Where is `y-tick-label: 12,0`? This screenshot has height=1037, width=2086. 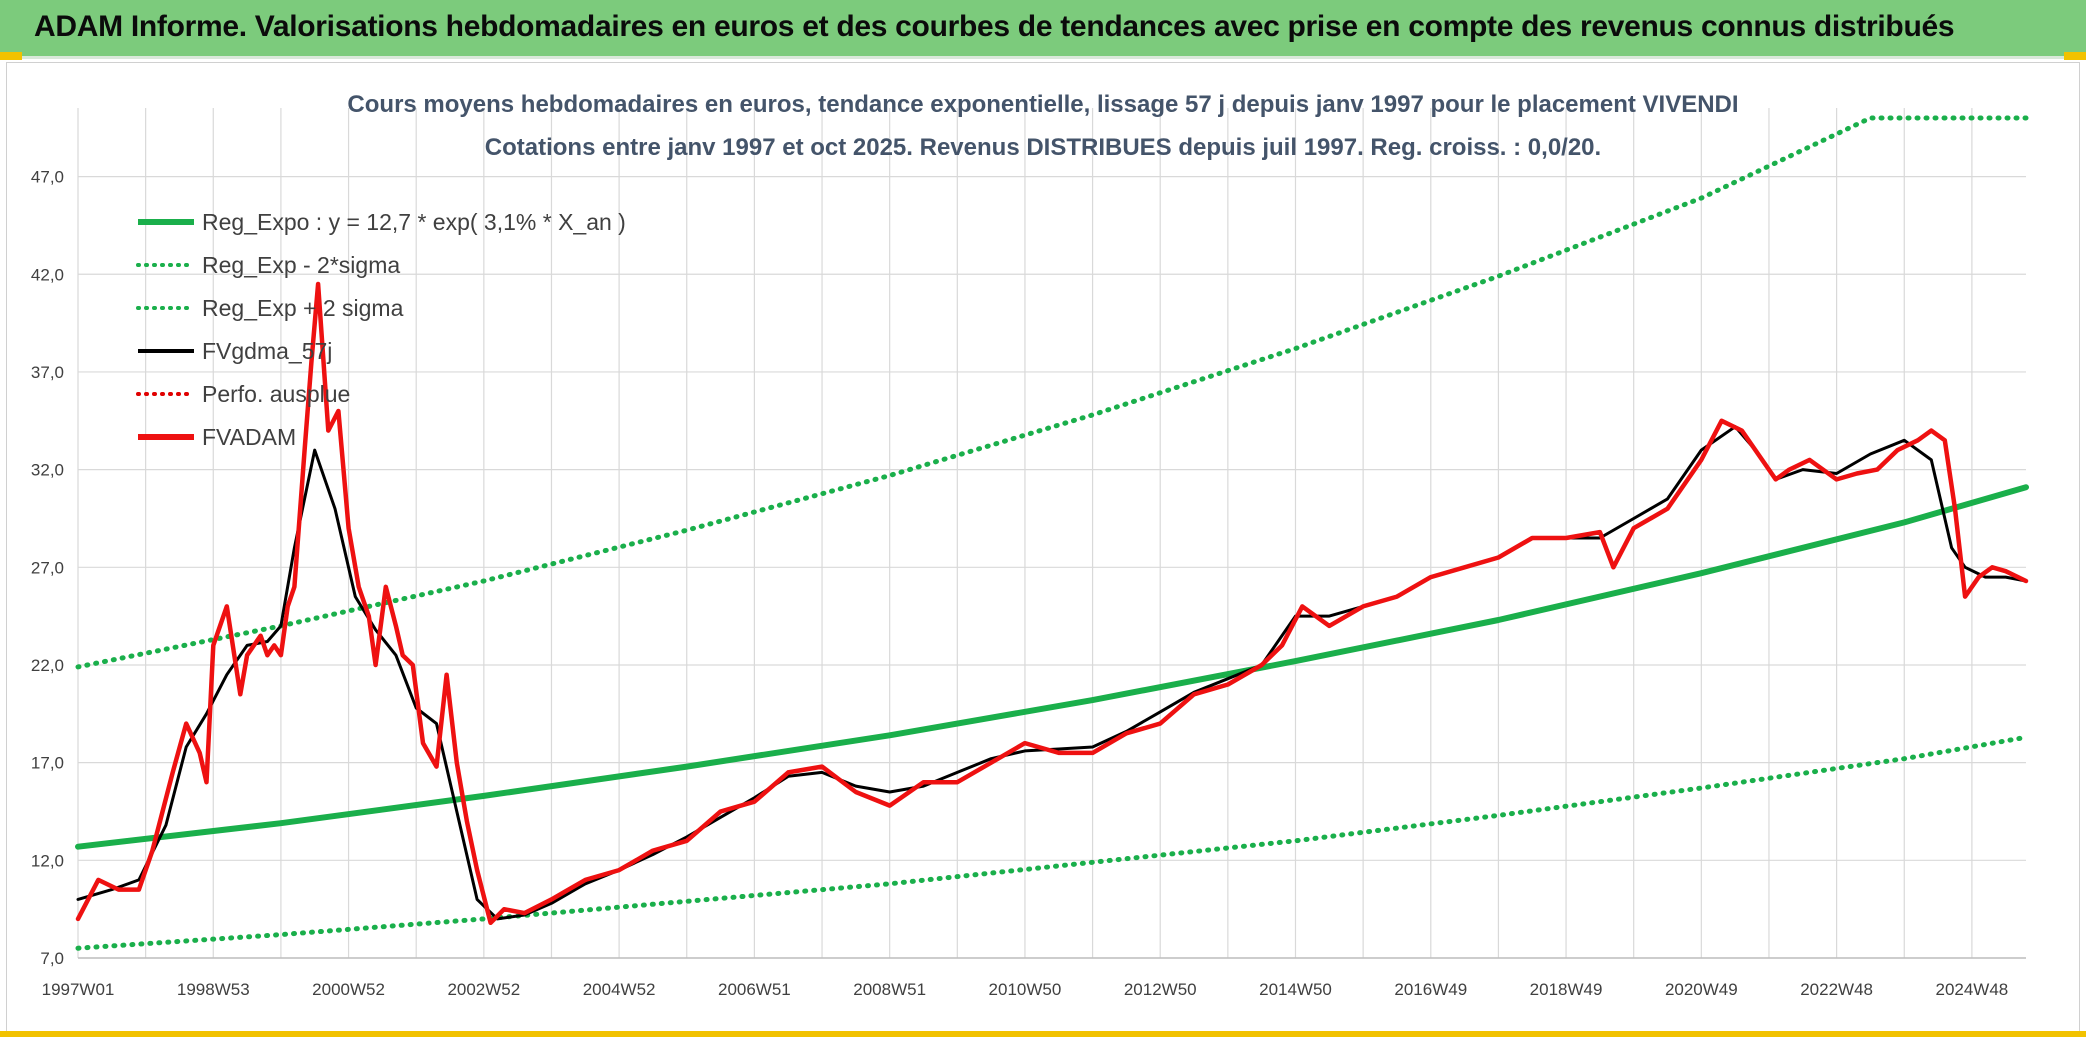
y-tick-label: 12,0 is located at coordinates (47, 860).